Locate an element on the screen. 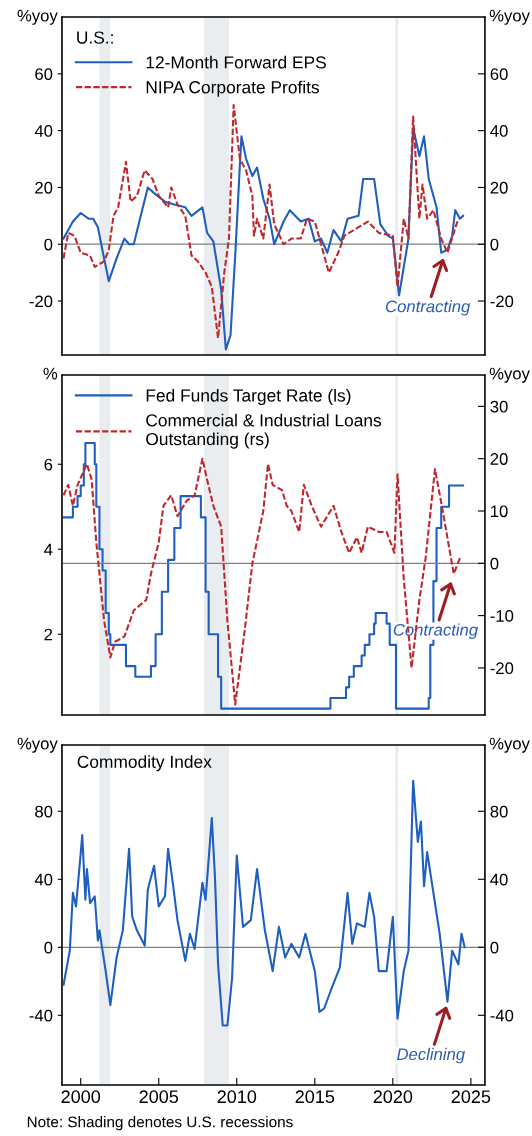  x-tick-label: 2000 is located at coordinates (81, 1097).